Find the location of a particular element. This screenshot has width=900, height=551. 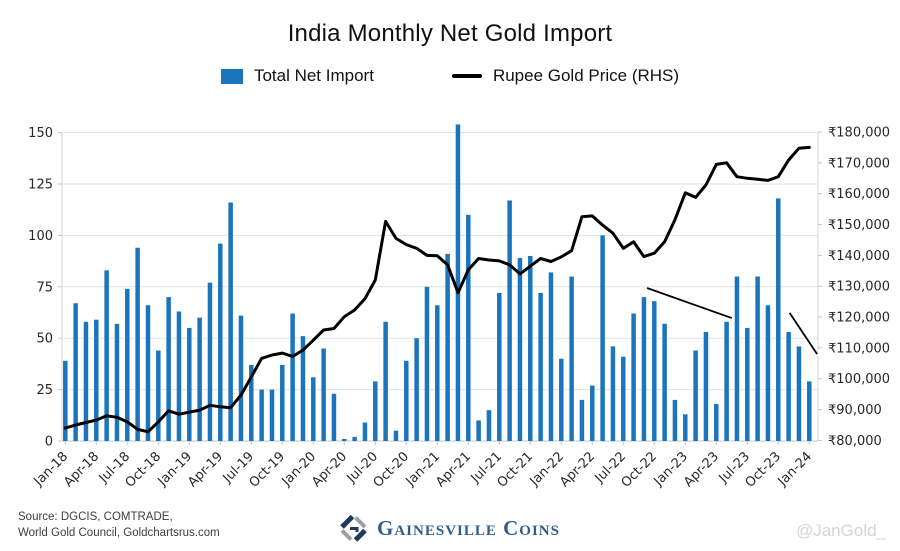

x-axis-tick: Apr-19 is located at coordinates (205, 469).